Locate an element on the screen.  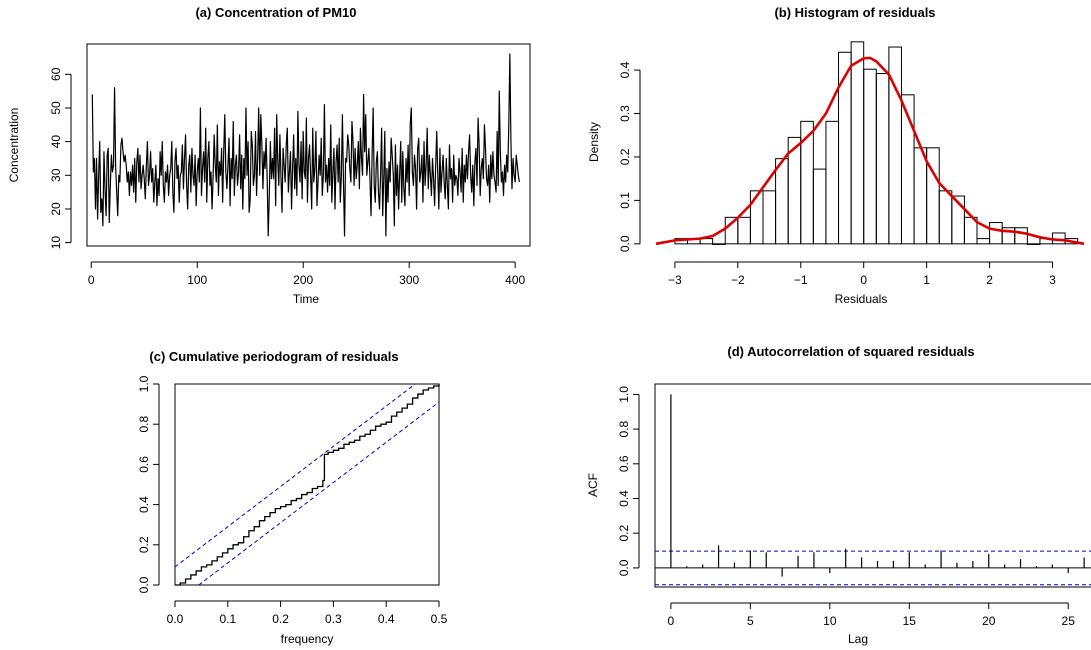
x-tick-label: 1 is located at coordinates (926, 280).